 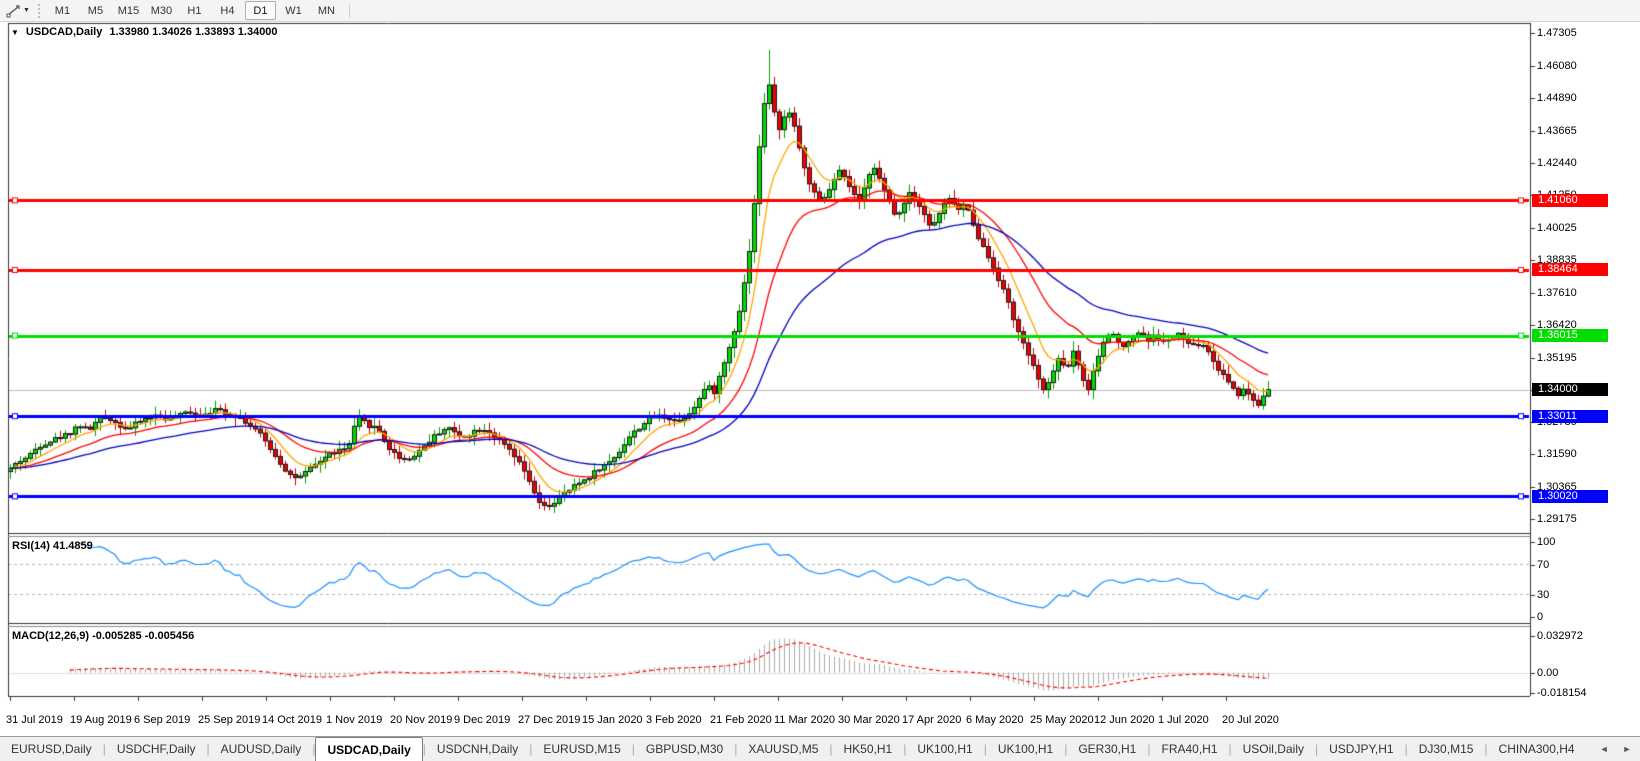 What do you see at coordinates (64, 32) in the screenshot?
I see `symbol-title: USDCAD,Daily` at bounding box center [64, 32].